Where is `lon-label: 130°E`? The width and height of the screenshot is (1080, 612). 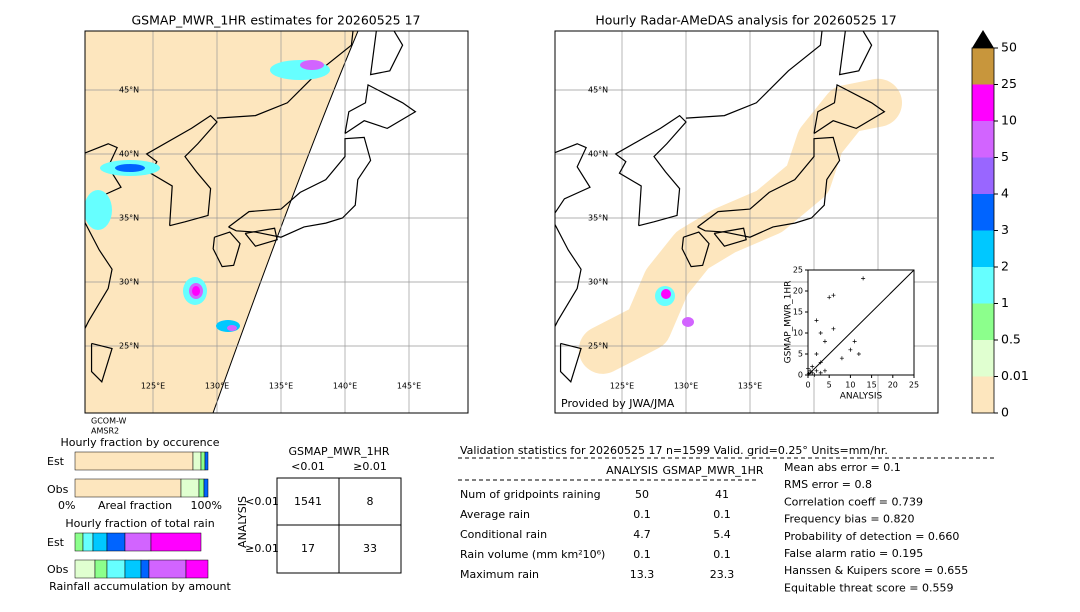 lon-label: 130°E is located at coordinates (217, 386).